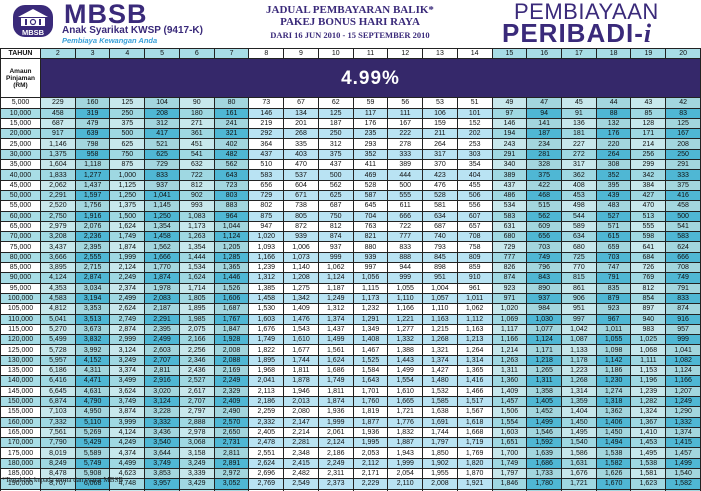 The width and height of the screenshot is (701, 491). I want to click on monthly-installment: 562, so click(544, 216).